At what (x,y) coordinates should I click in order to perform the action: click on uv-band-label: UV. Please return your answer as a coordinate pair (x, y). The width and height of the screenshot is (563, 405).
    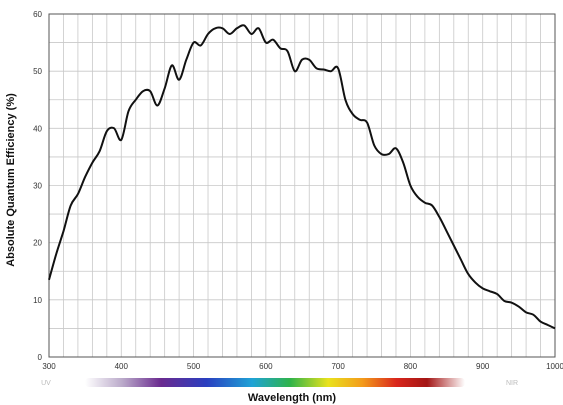
    Looking at the image, I should click on (46, 383).